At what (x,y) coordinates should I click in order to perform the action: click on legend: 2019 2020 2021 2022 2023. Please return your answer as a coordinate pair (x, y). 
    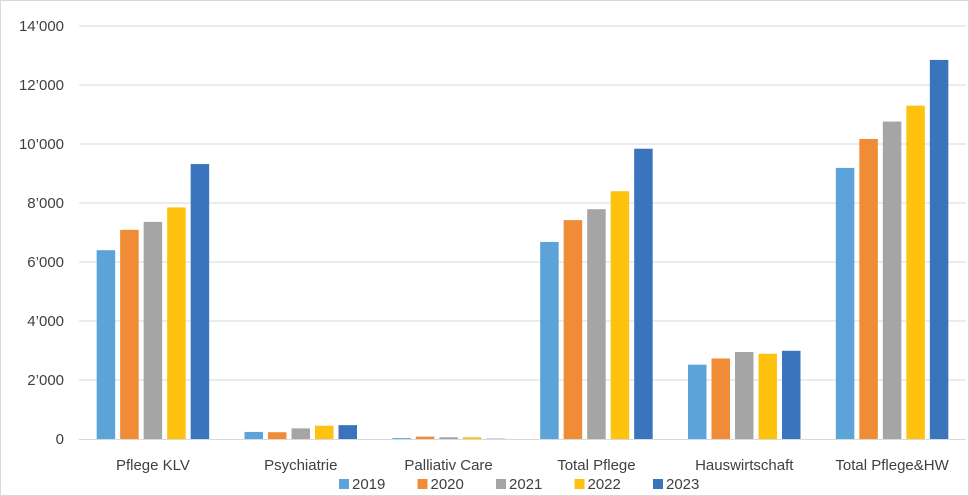
    Looking at the image, I should click on (519, 484).